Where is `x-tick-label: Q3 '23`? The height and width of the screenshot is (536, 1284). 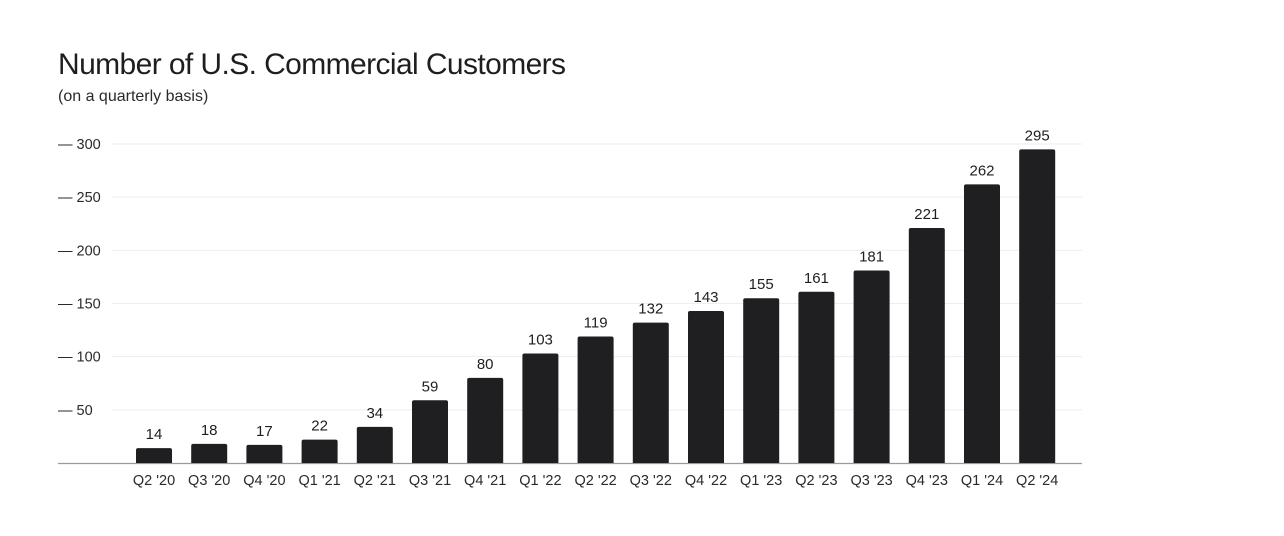 x-tick-label: Q3 '23 is located at coordinates (871, 481).